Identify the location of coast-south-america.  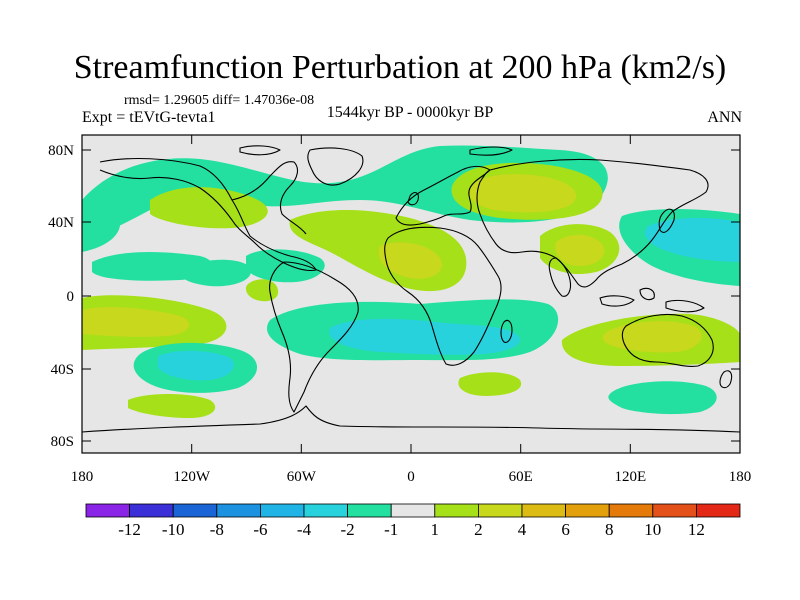
(314, 337).